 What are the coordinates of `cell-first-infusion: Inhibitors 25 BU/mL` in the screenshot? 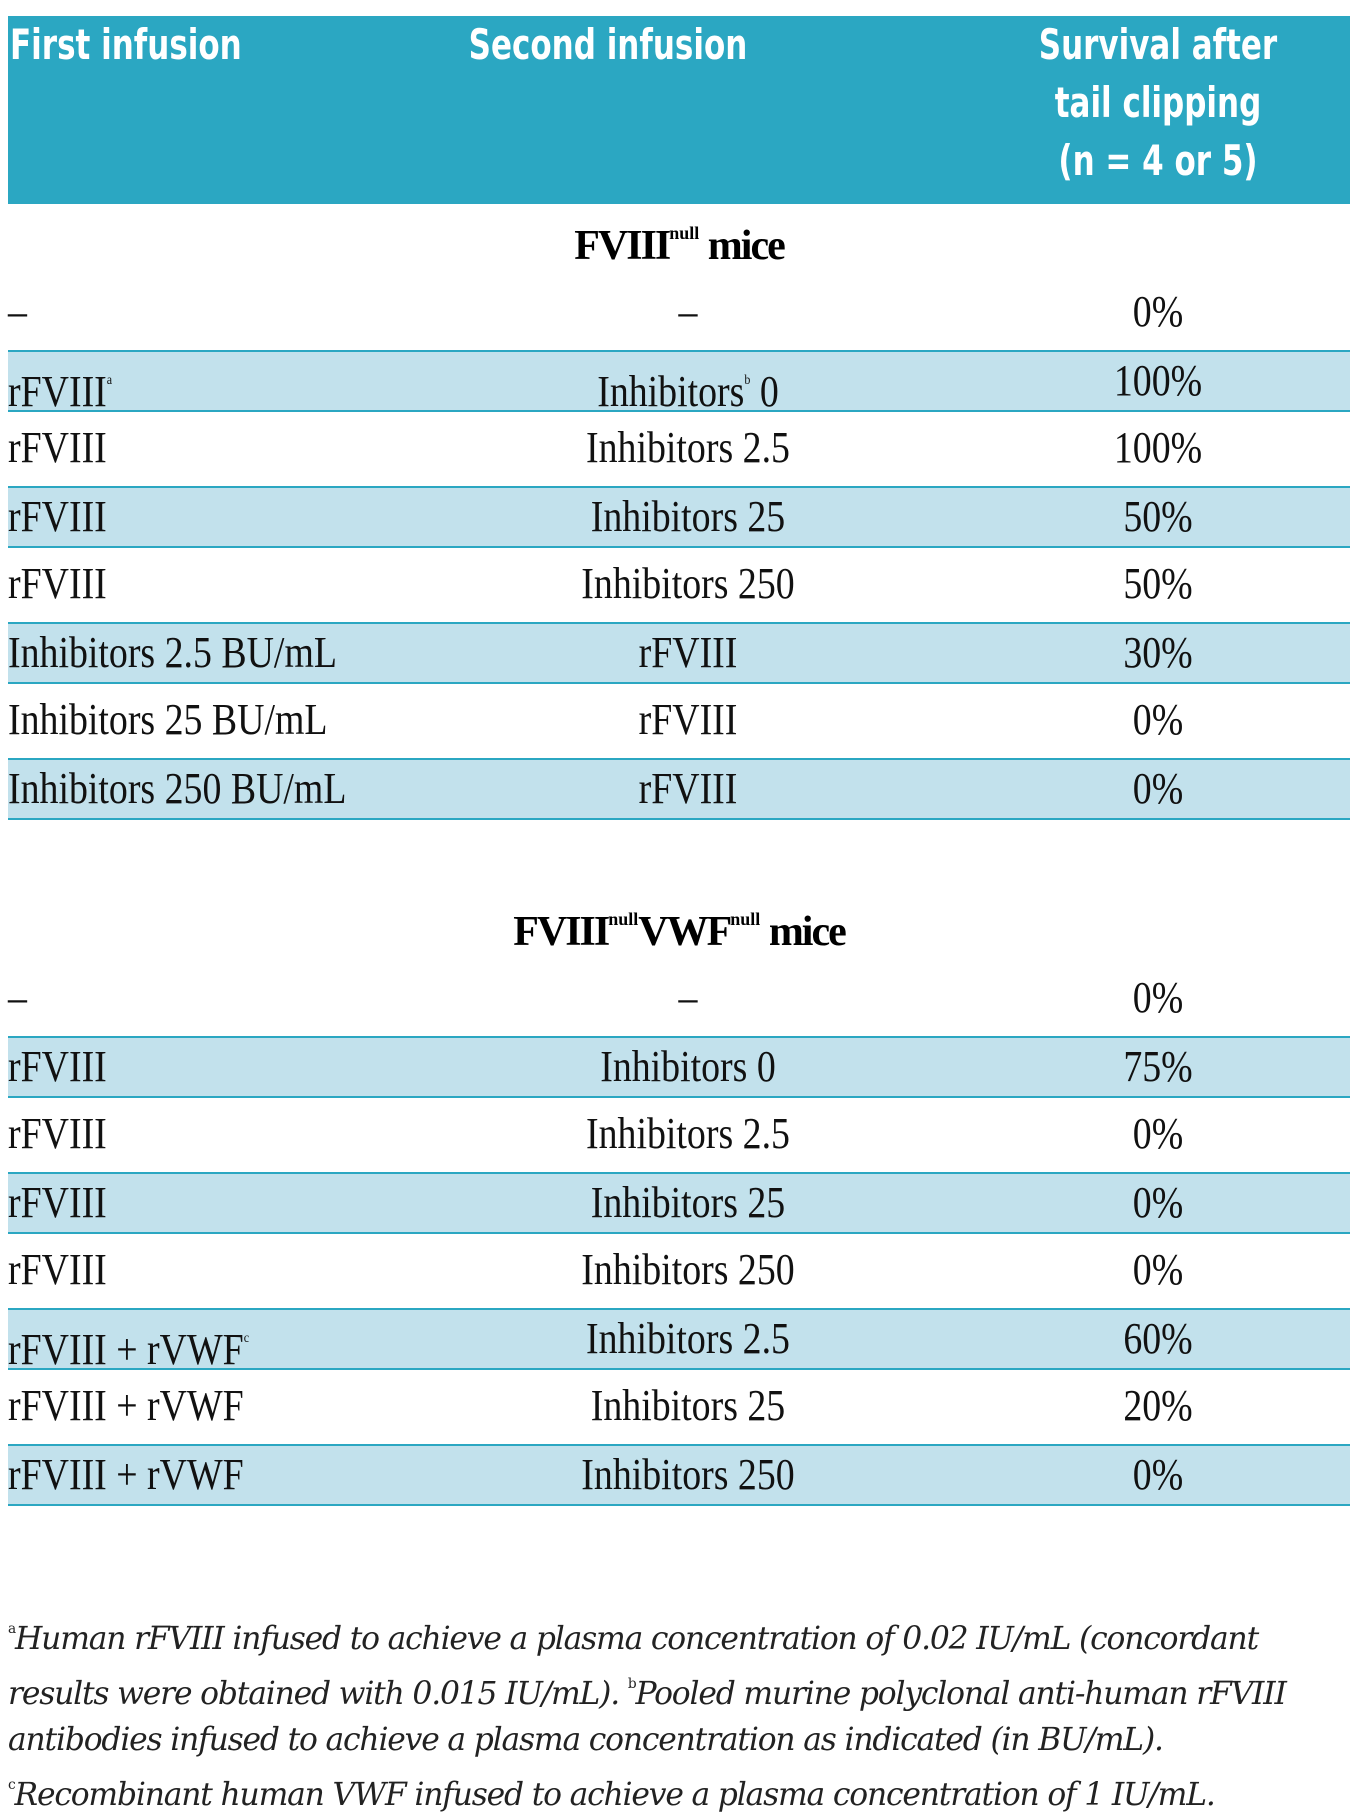 It's located at (168, 720).